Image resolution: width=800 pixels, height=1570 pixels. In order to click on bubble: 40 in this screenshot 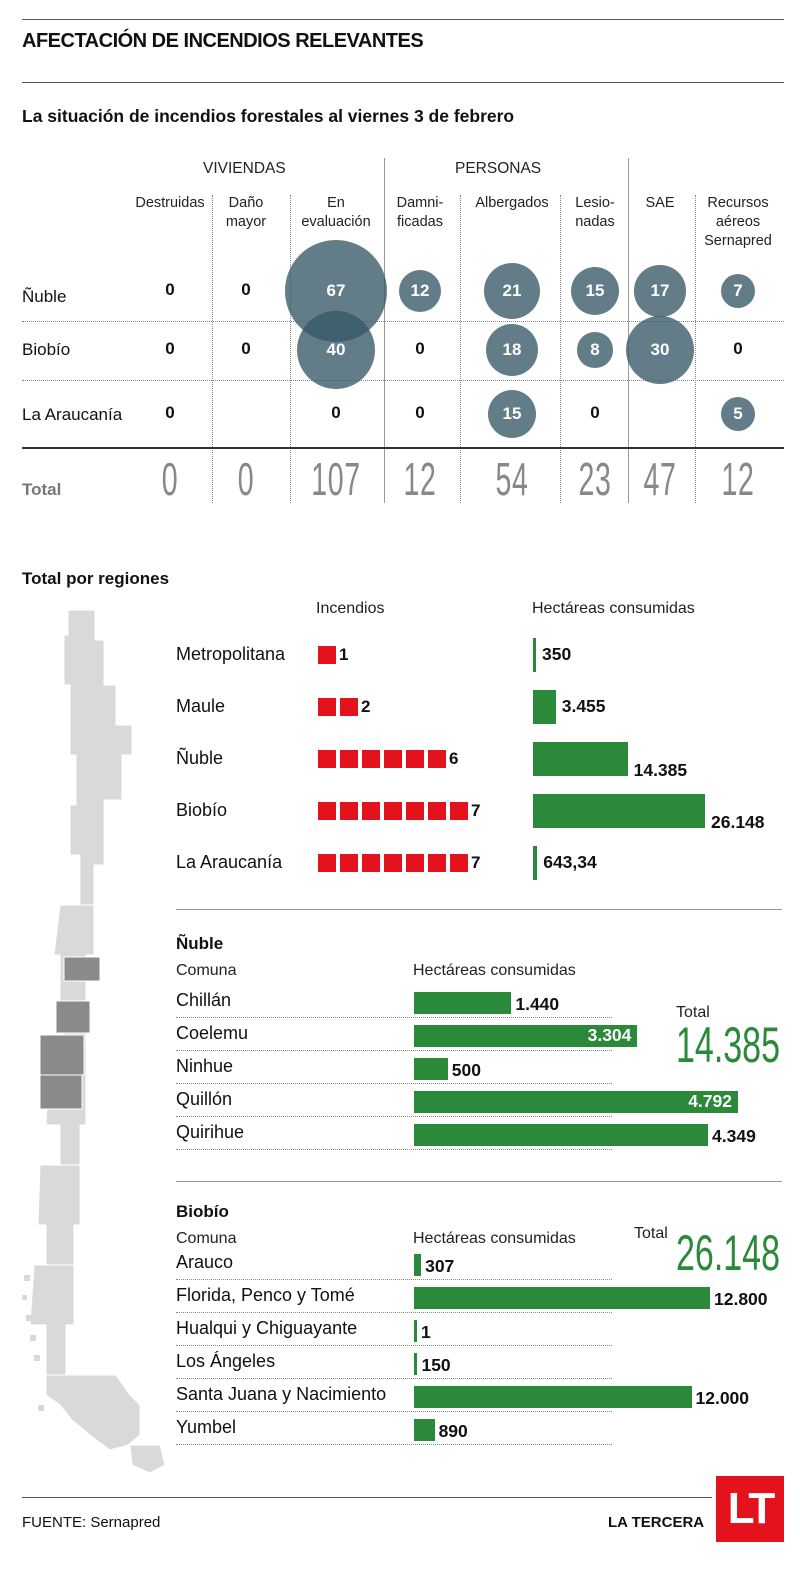, I will do `click(336, 350)`.